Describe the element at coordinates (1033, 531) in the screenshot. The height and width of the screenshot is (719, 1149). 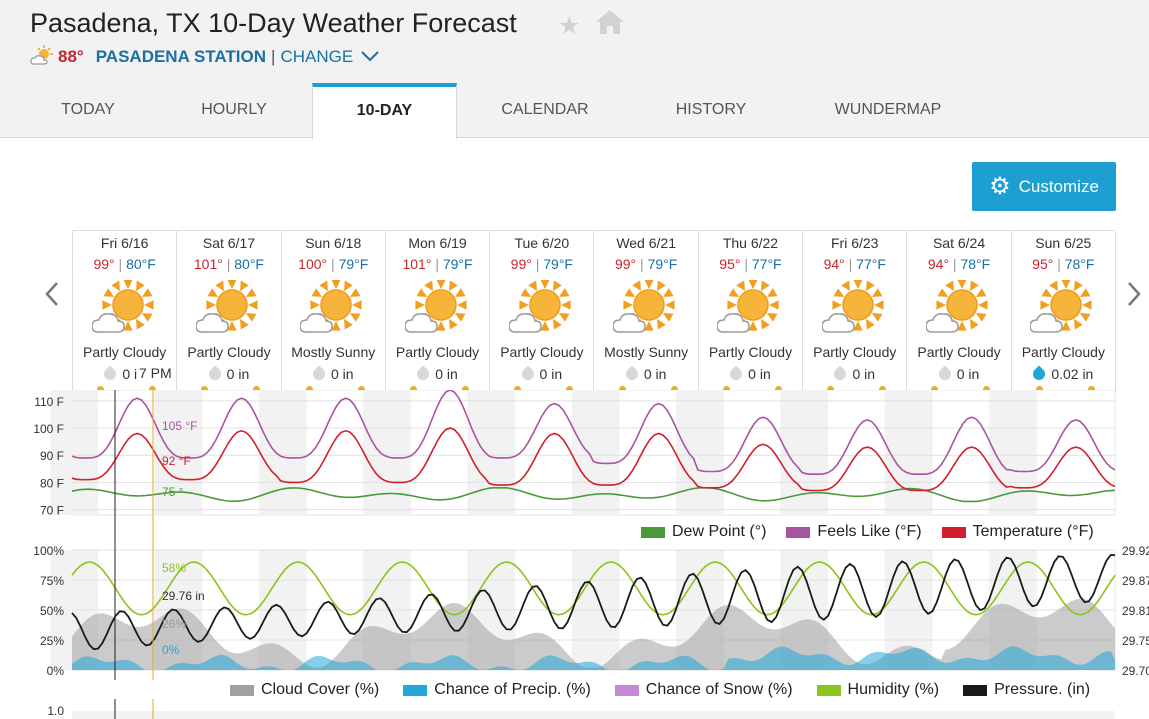
I see `legend-temperature: Temperature (°F)` at that location.